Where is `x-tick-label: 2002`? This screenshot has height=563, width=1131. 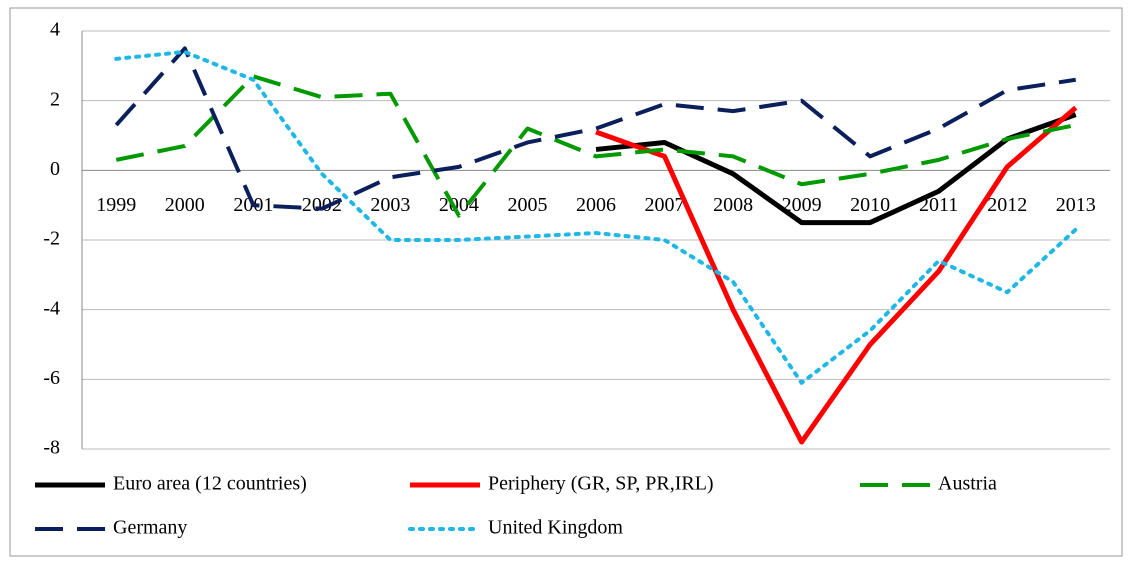 x-tick-label: 2002 is located at coordinates (322, 205).